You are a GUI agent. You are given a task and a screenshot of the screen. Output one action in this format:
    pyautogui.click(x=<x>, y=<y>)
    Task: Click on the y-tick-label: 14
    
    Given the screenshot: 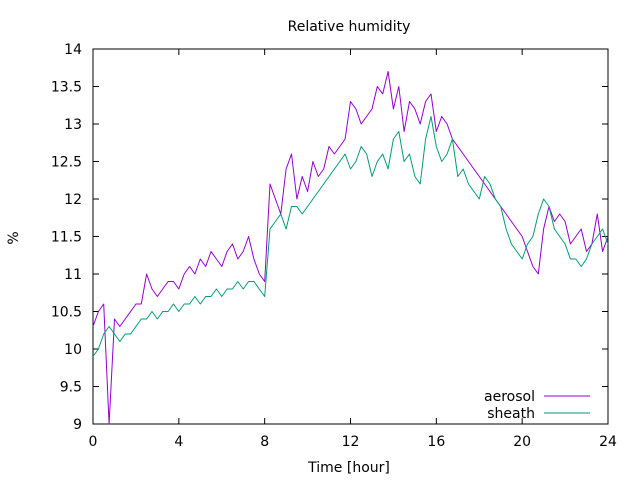 What is the action you would take?
    pyautogui.click(x=73, y=50)
    